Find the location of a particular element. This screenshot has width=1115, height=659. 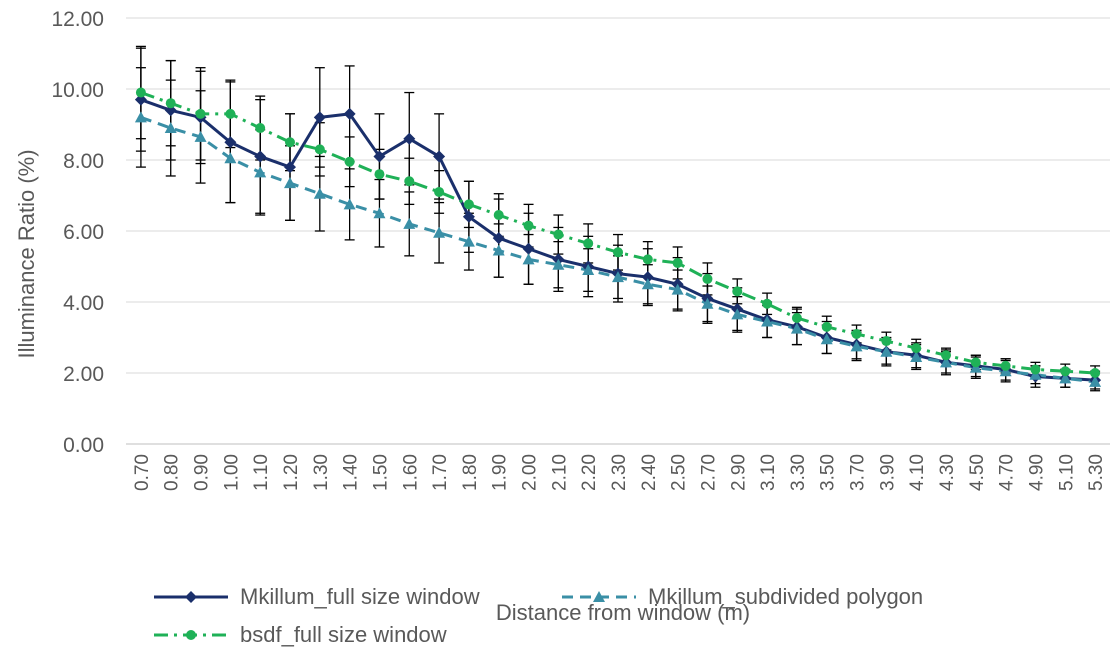

x-tick-label: 1.00 is located at coordinates (231, 472).